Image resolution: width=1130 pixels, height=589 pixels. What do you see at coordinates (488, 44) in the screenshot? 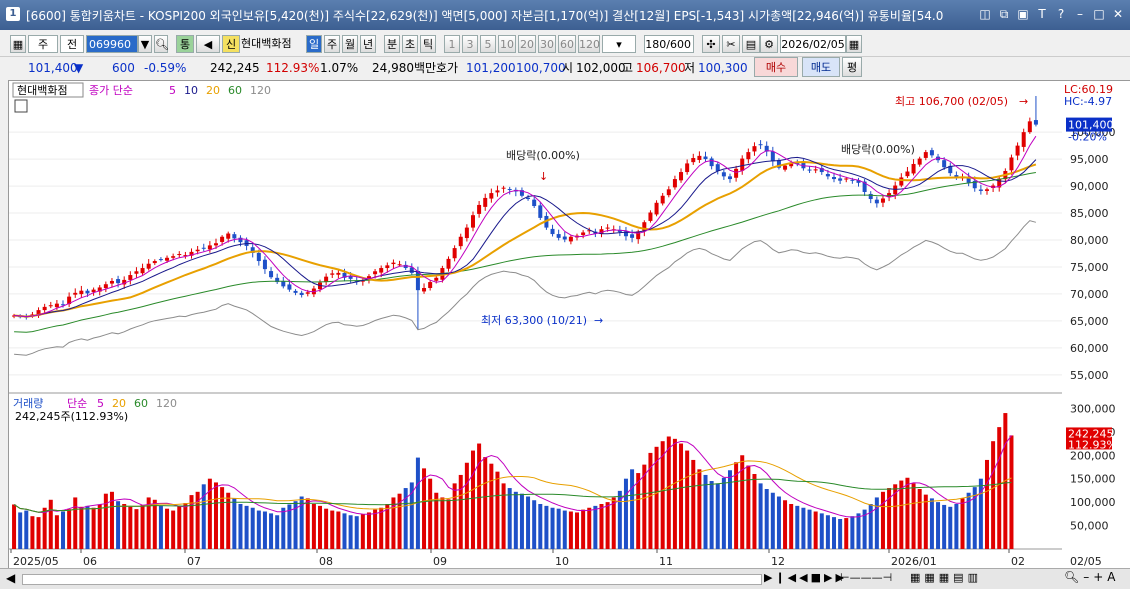
I see `period-5: 5` at bounding box center [488, 44].